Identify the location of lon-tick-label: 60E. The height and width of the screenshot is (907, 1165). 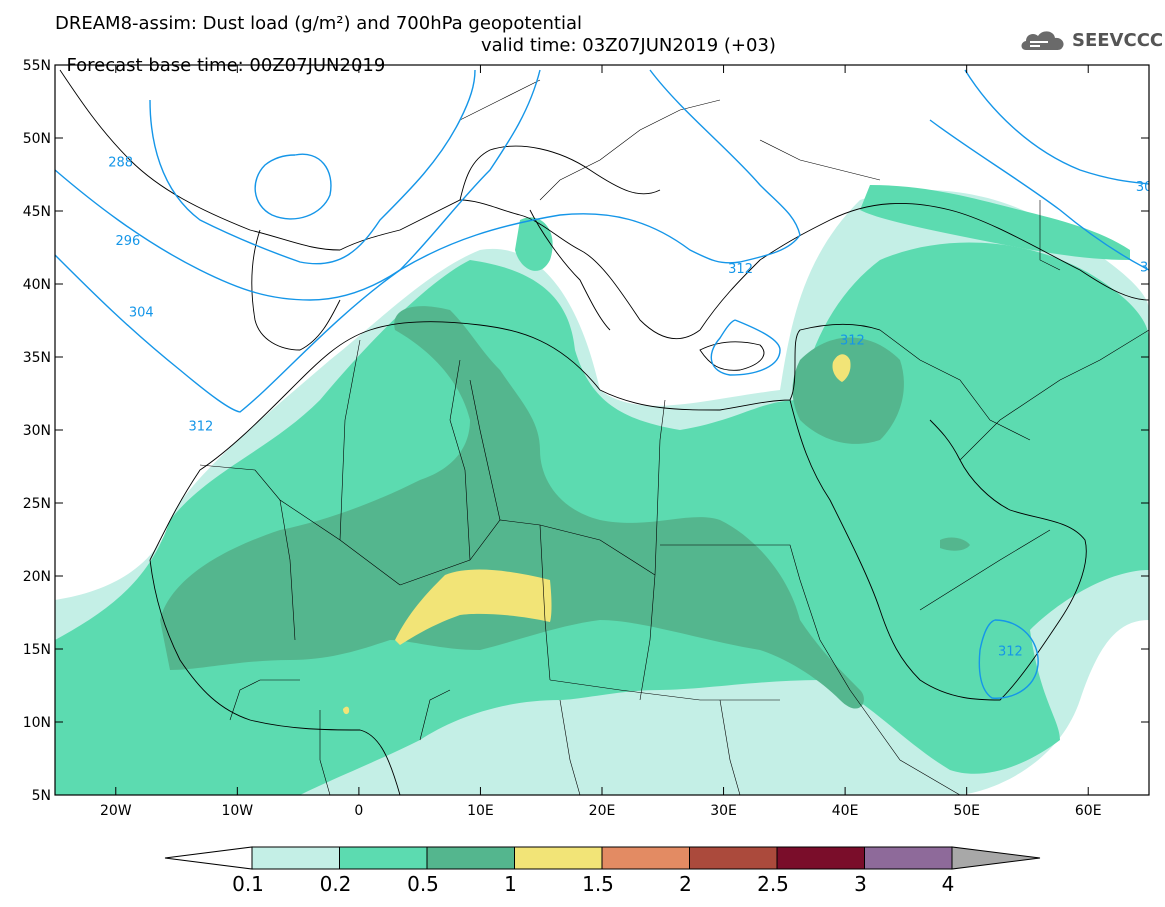
(1088, 811).